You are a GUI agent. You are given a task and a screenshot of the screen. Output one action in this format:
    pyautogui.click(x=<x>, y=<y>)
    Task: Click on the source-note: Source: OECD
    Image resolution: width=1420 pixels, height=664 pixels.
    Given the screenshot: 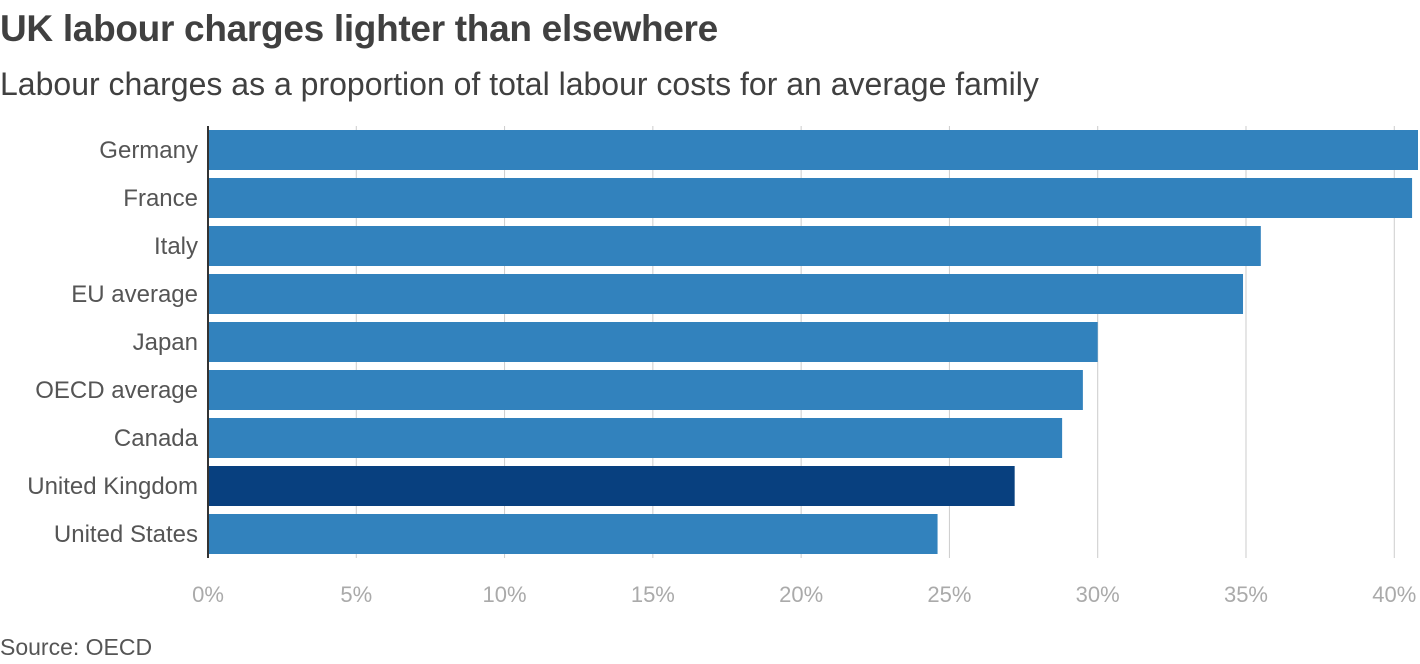 What is the action you would take?
    pyautogui.click(x=76, y=647)
    